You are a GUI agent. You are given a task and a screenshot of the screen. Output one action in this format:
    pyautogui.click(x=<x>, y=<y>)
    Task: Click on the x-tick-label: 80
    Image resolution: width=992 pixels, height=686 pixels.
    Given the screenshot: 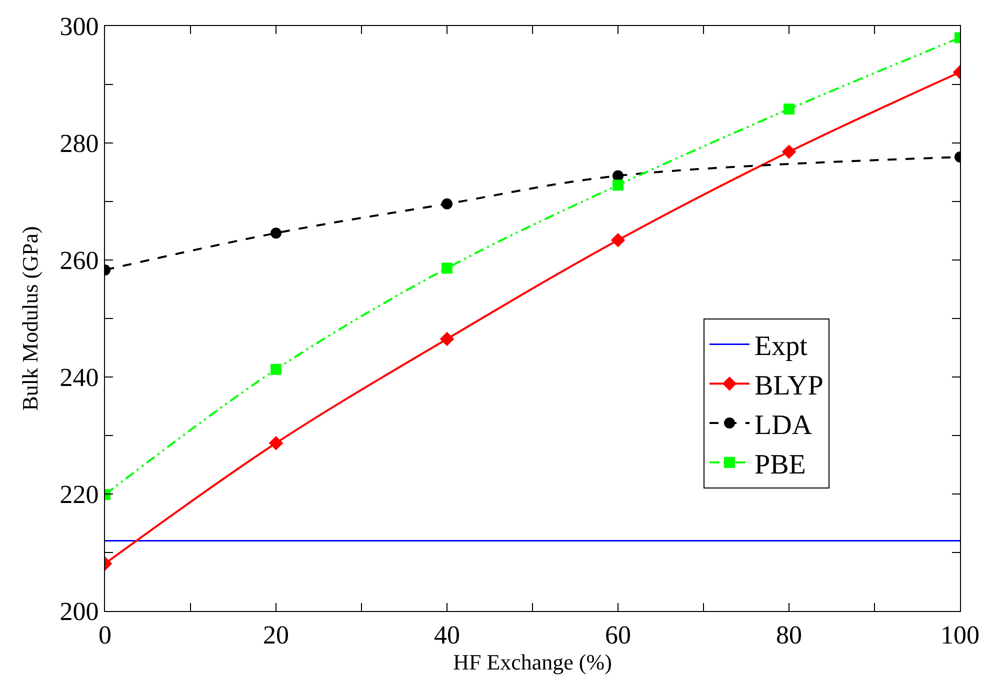 What is the action you would take?
    pyautogui.click(x=789, y=635)
    